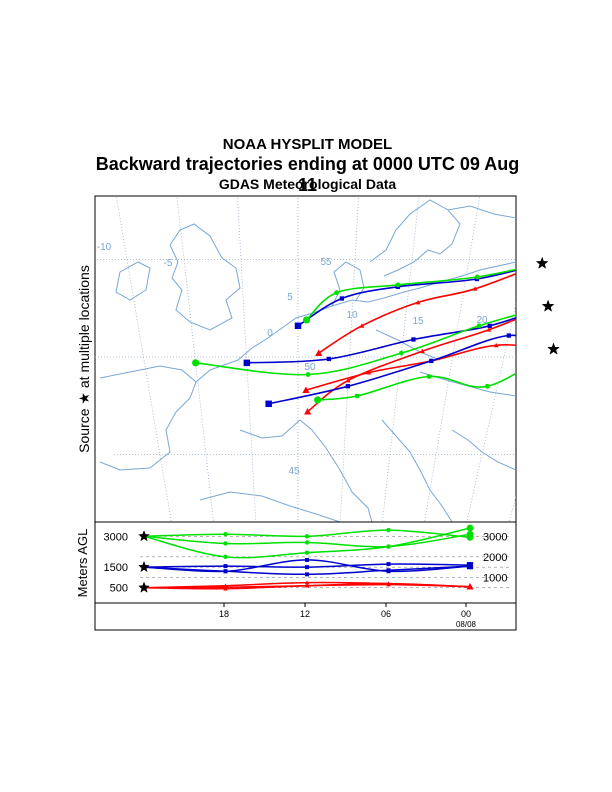  What do you see at coordinates (270, 333) in the screenshot?
I see `longitude-label: 0` at bounding box center [270, 333].